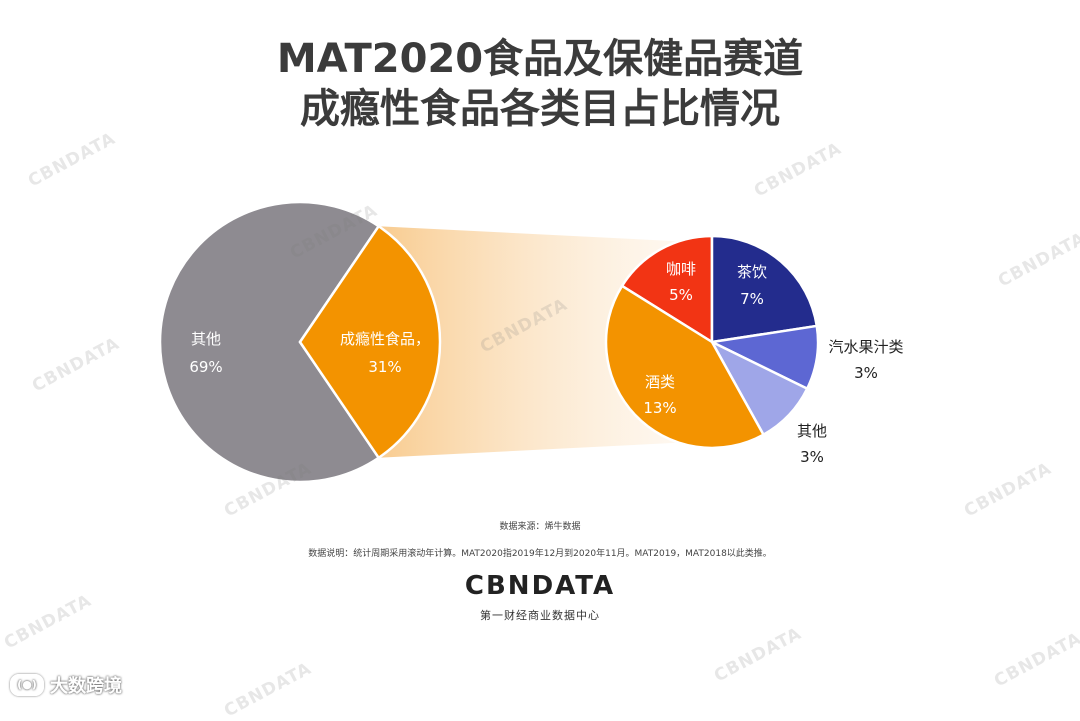 This screenshot has width=1080, height=721. What do you see at coordinates (206, 339) in the screenshot?
I see `main-pie-label-0: 其他` at bounding box center [206, 339].